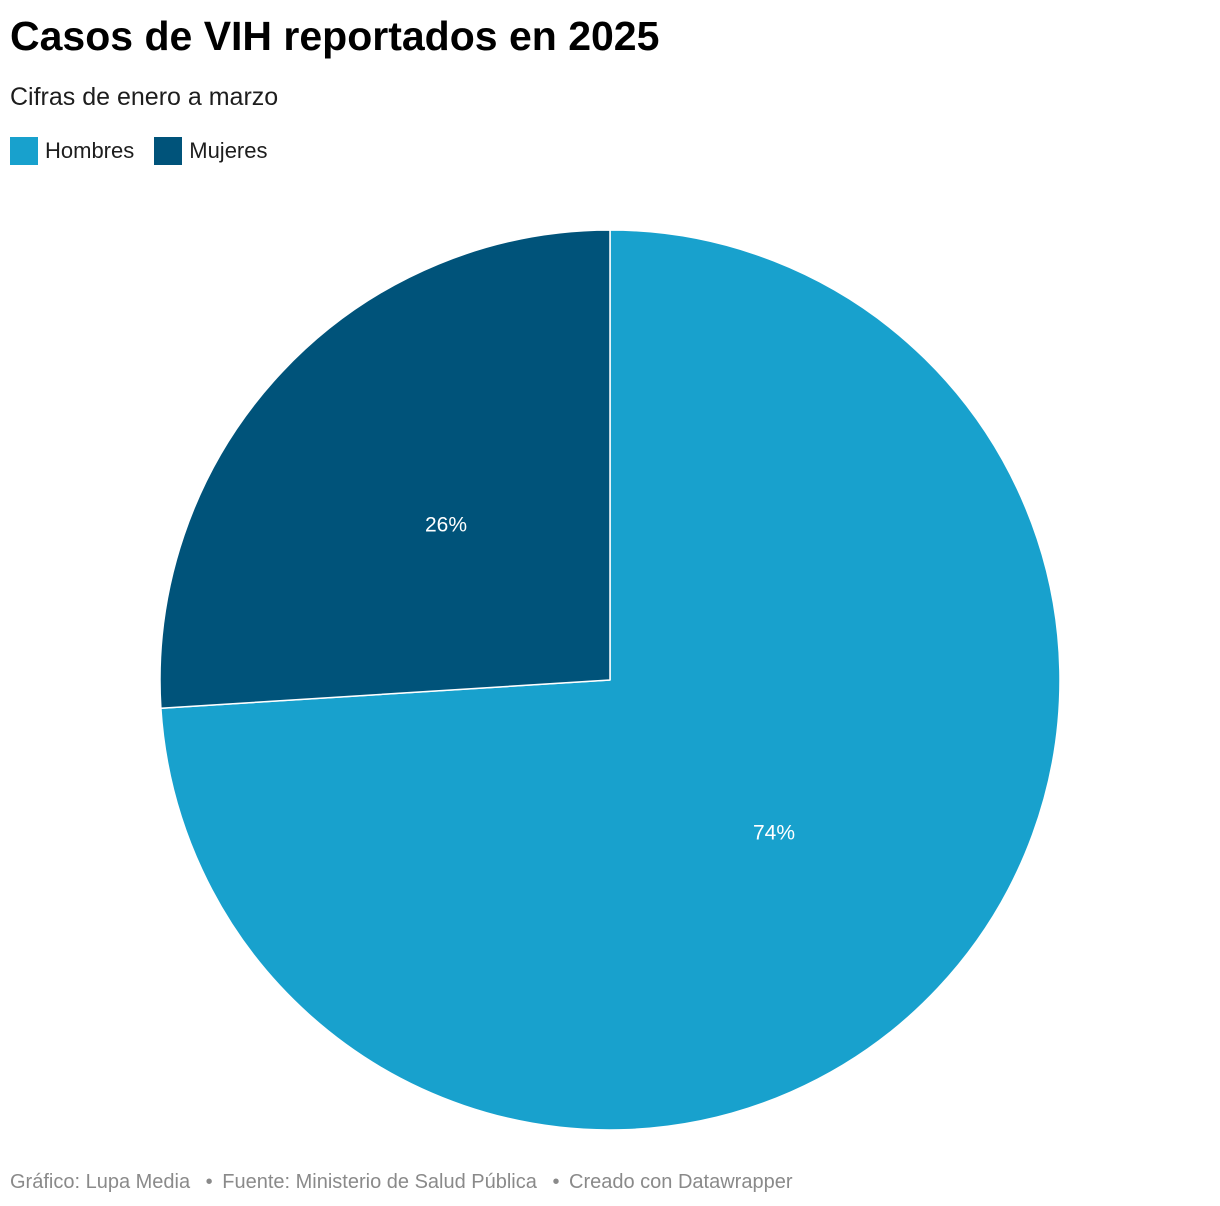  I want to click on chart-legend: Hombres Mujeres, so click(149, 151).